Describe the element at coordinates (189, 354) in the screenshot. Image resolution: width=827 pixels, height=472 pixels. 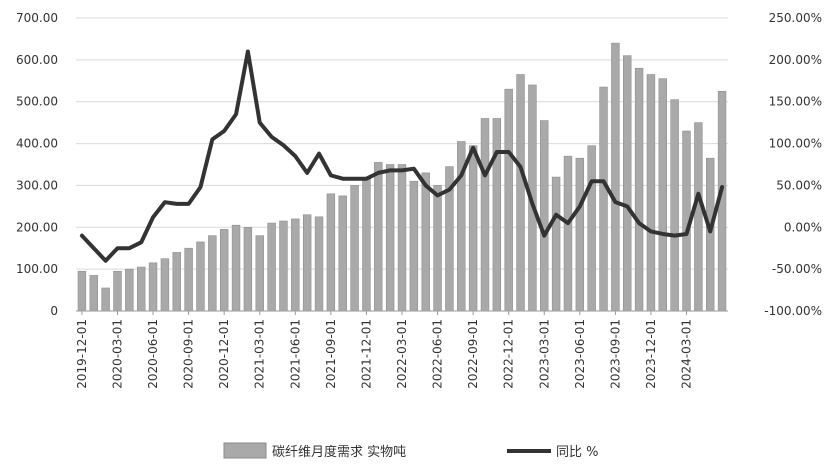
I see `x-tick-label: 2020-09-01` at that location.